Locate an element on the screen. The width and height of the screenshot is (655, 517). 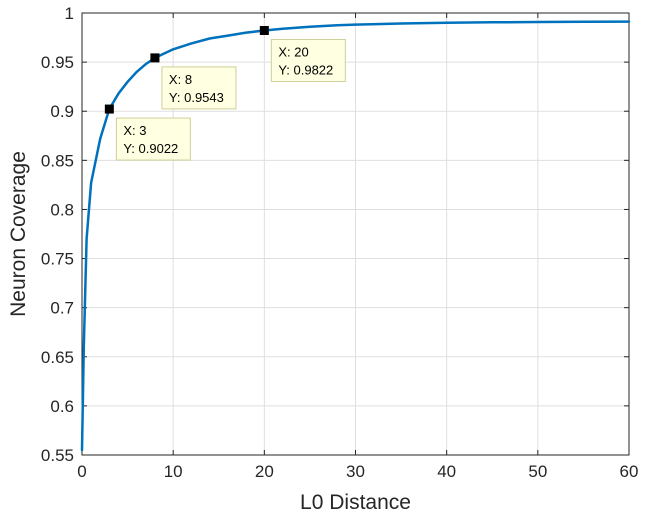
y-tick-label: 0.75 is located at coordinates (57, 259).